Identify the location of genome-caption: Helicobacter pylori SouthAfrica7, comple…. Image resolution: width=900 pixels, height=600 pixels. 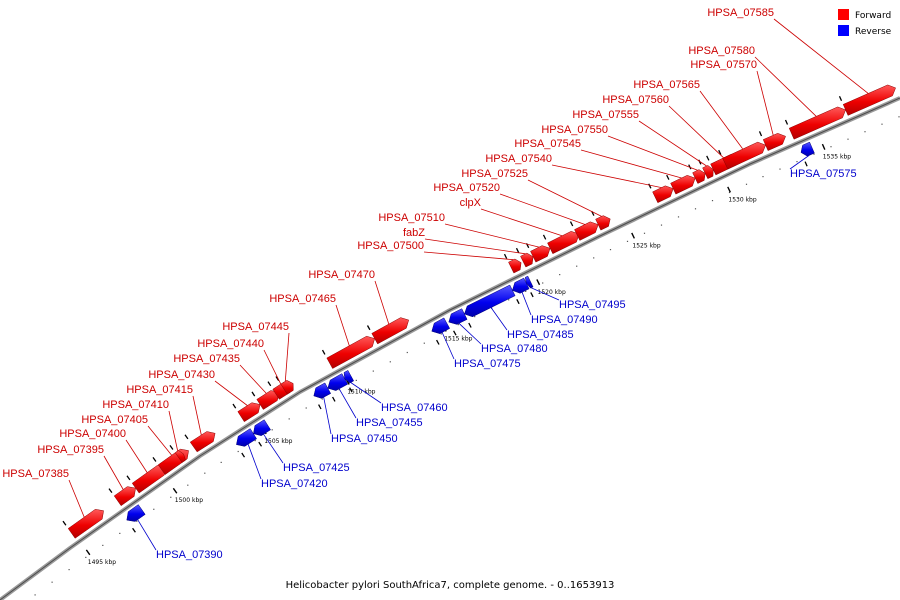
(450, 585).